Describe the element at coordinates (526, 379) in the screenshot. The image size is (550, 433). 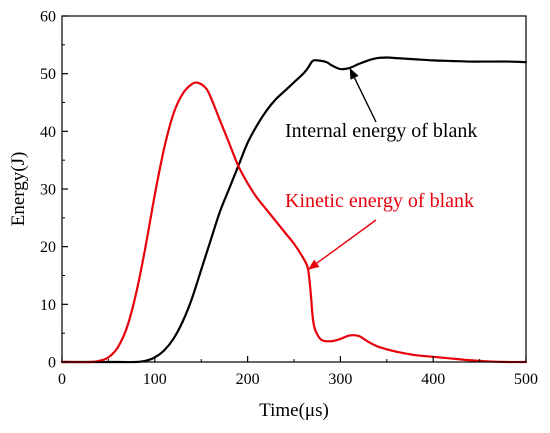
I see `x-tick-label: 500` at that location.